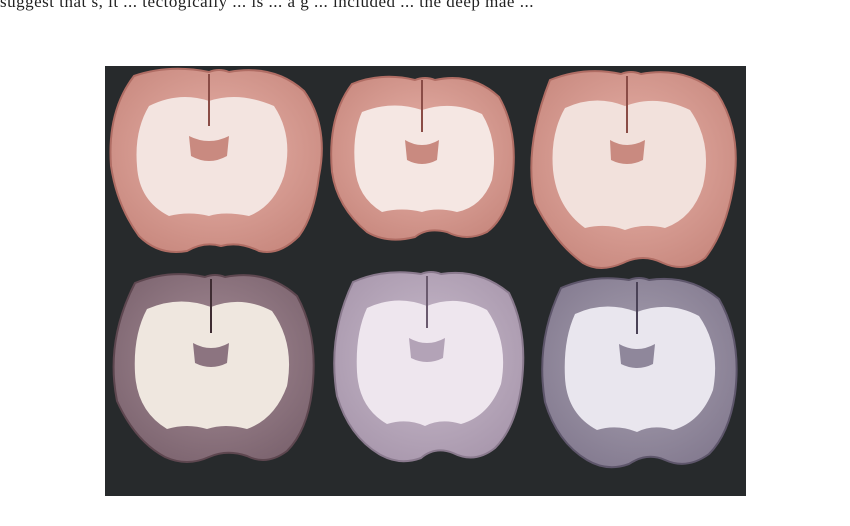 The image size is (850, 526). What do you see at coordinates (639, 373) in the screenshot?
I see `slice-bottom-right` at bounding box center [639, 373].